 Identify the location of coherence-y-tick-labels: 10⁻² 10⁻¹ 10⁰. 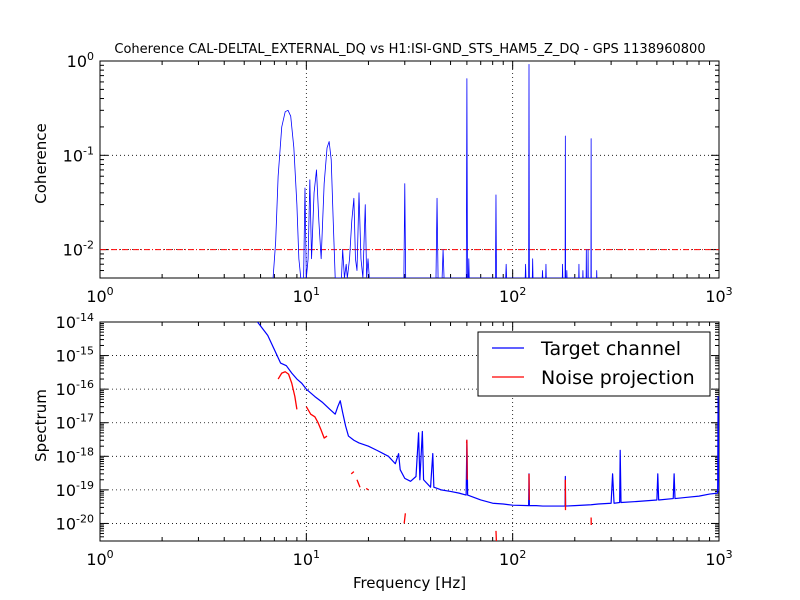
(78, 155).